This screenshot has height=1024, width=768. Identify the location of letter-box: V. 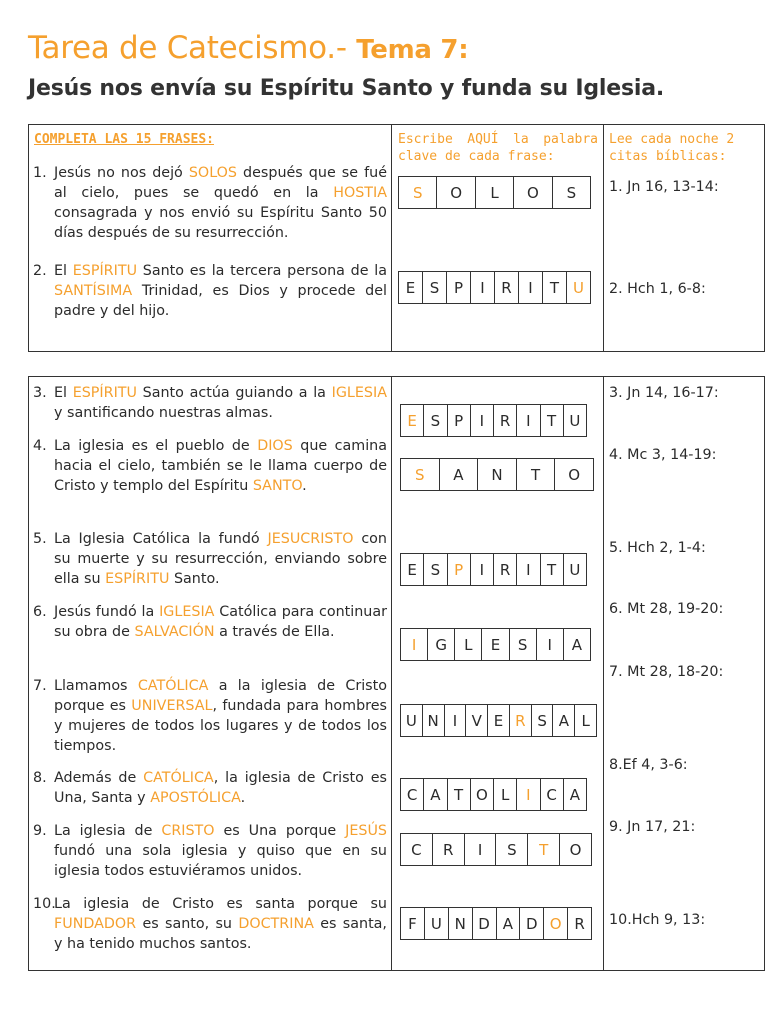
(477, 720).